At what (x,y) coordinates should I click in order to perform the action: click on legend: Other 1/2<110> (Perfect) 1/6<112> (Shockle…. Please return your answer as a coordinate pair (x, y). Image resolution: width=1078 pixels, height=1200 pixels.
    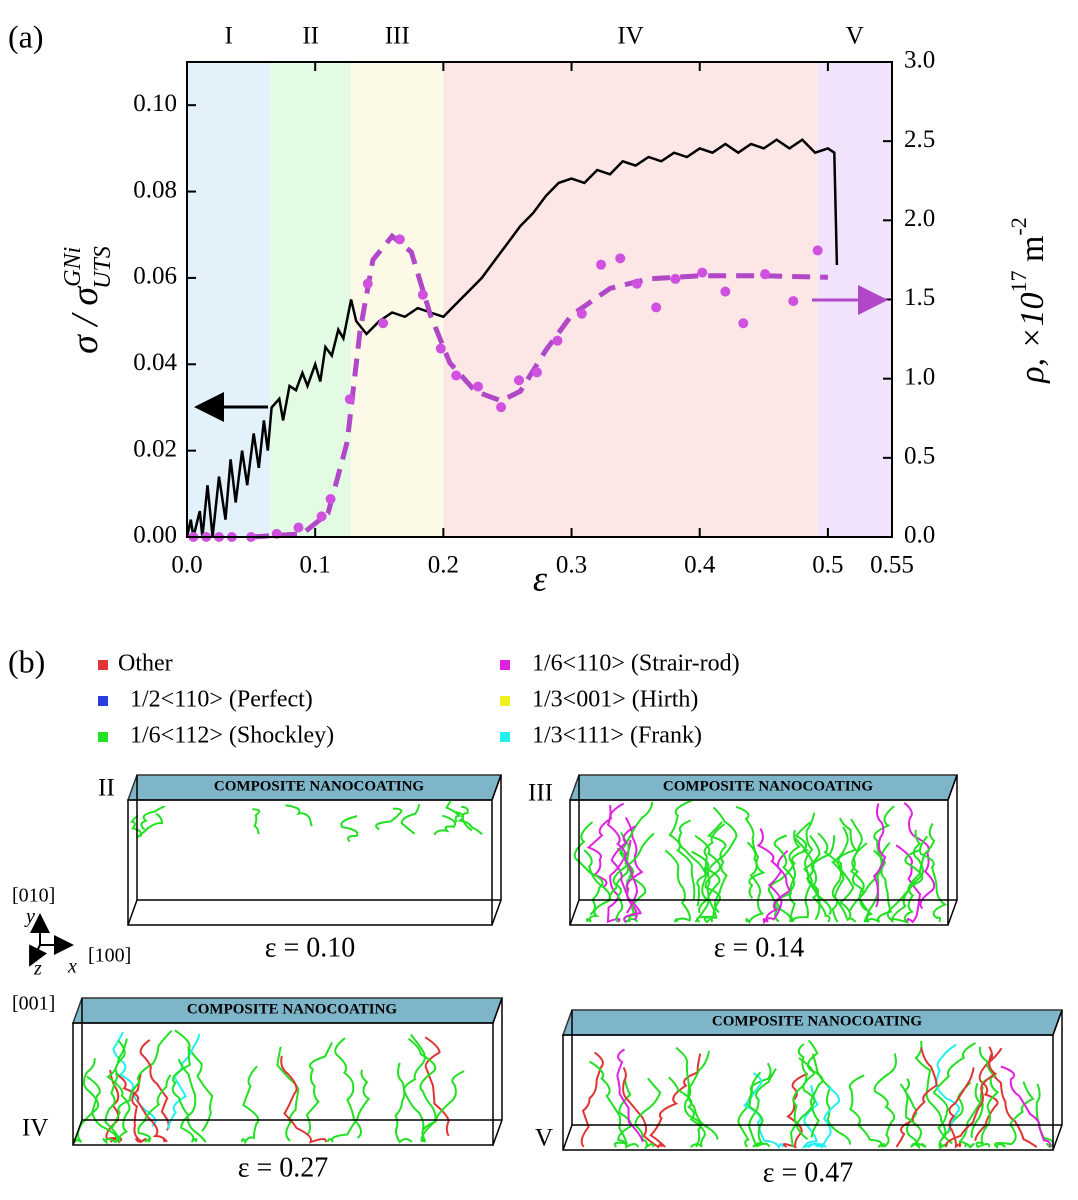
    Looking at the image, I should click on (419, 700).